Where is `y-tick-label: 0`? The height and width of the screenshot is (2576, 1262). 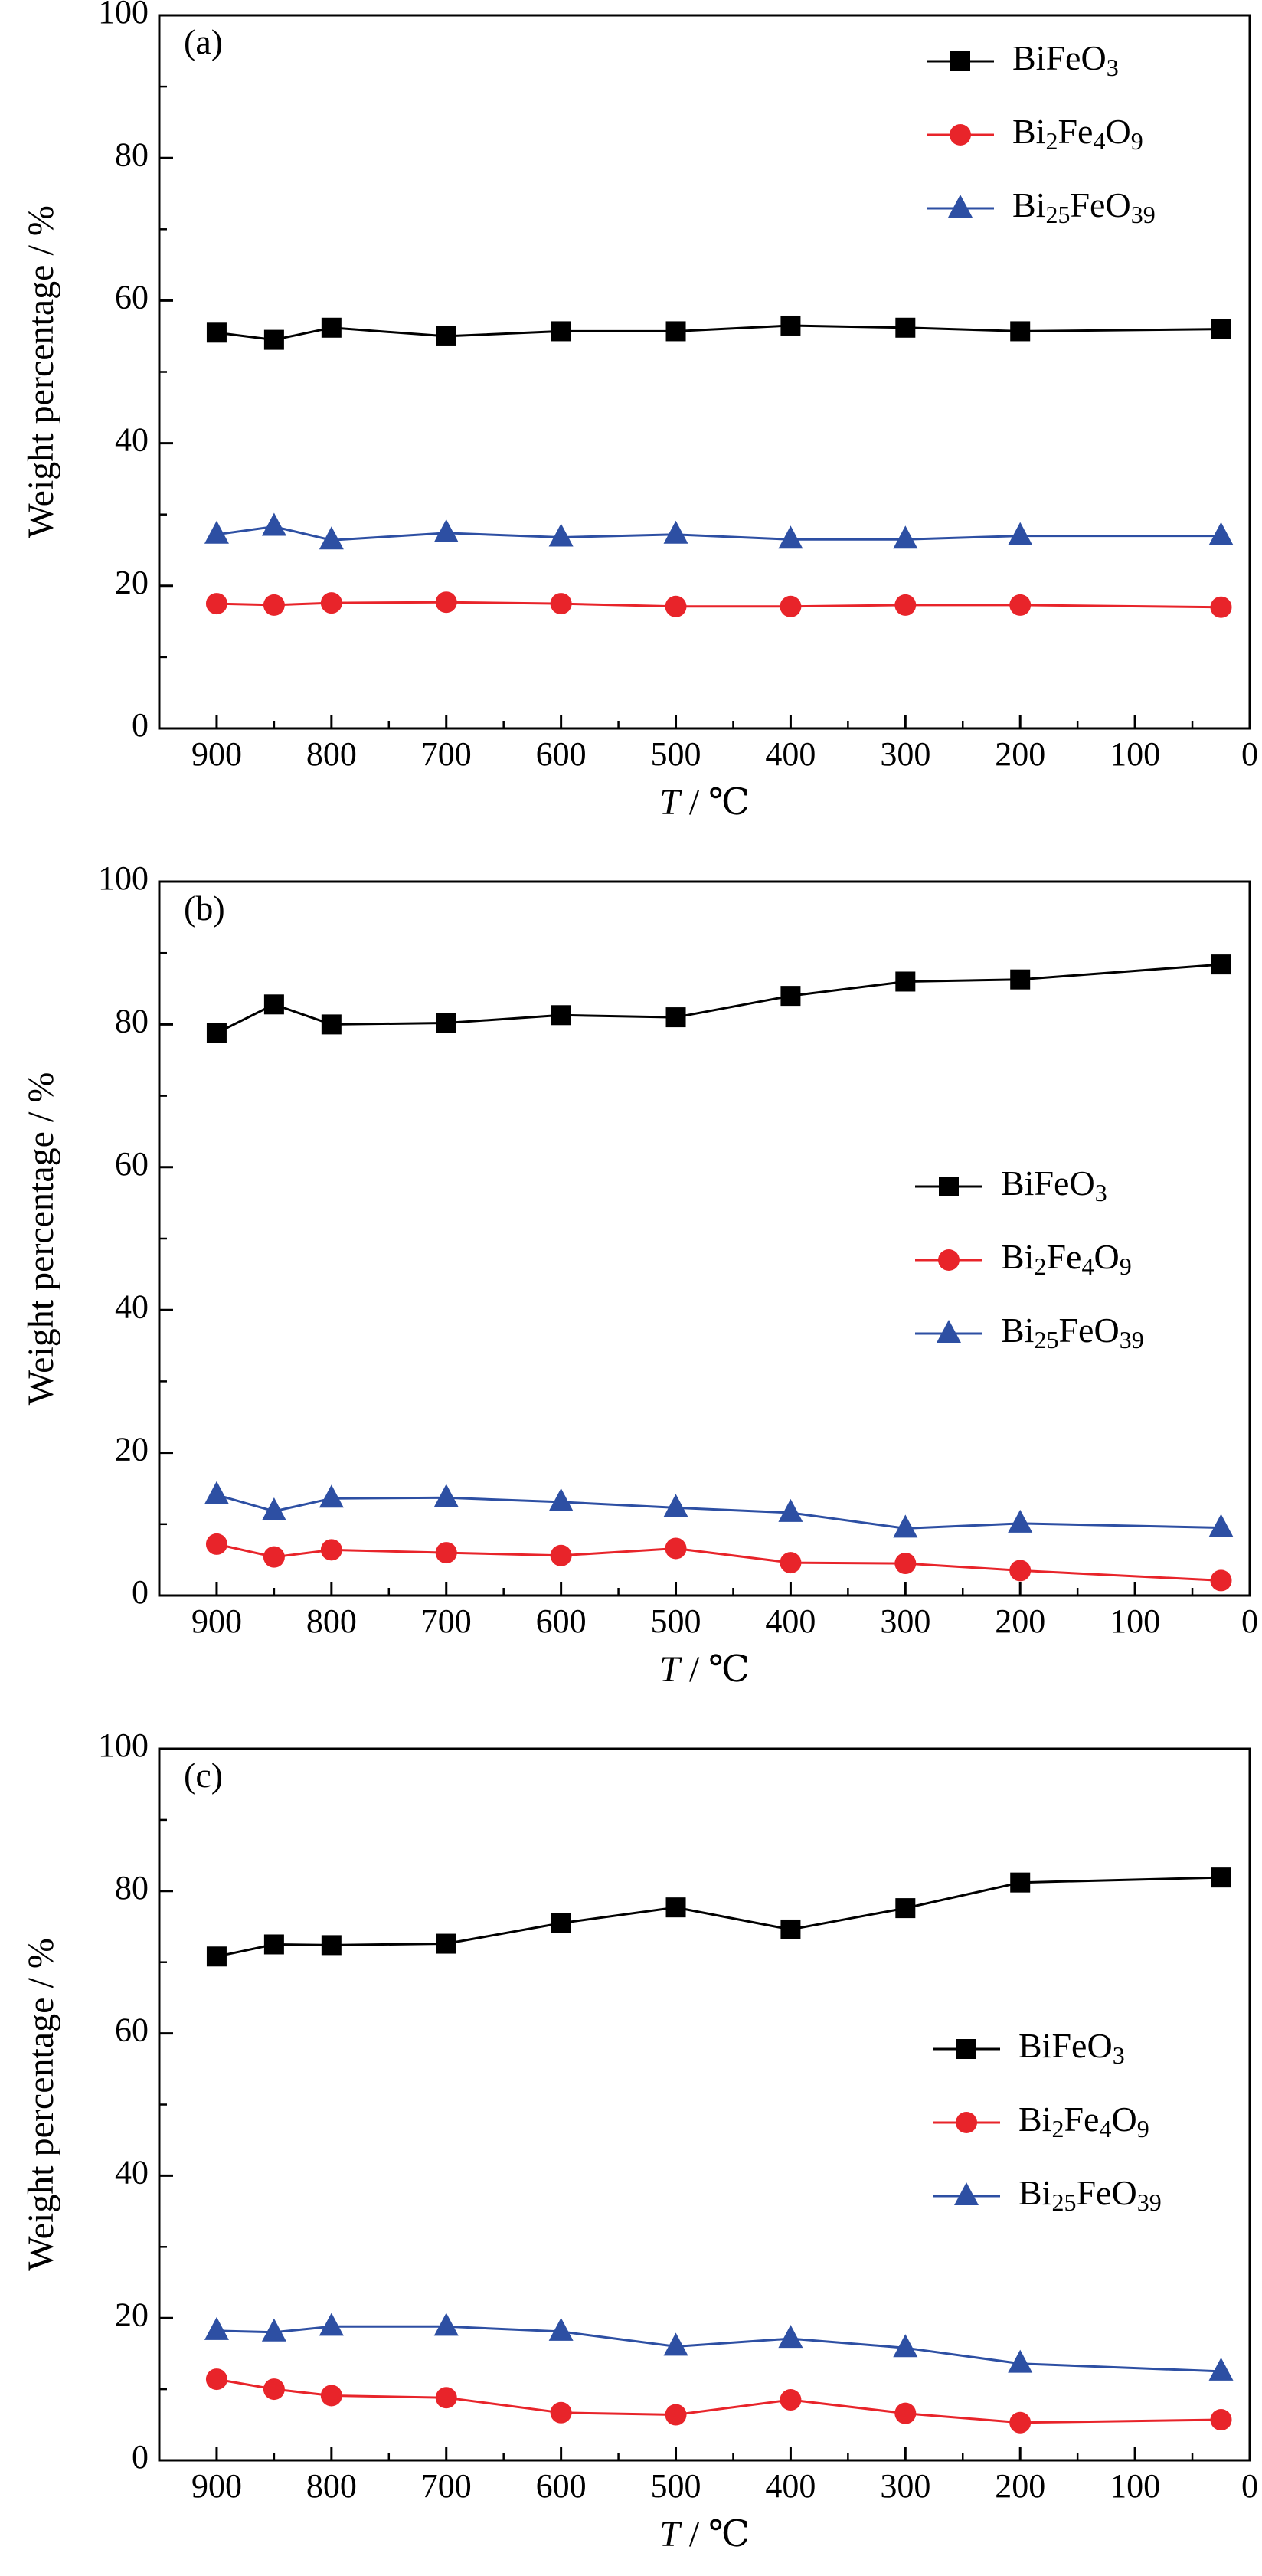
y-tick-label: 0 is located at coordinates (140, 725).